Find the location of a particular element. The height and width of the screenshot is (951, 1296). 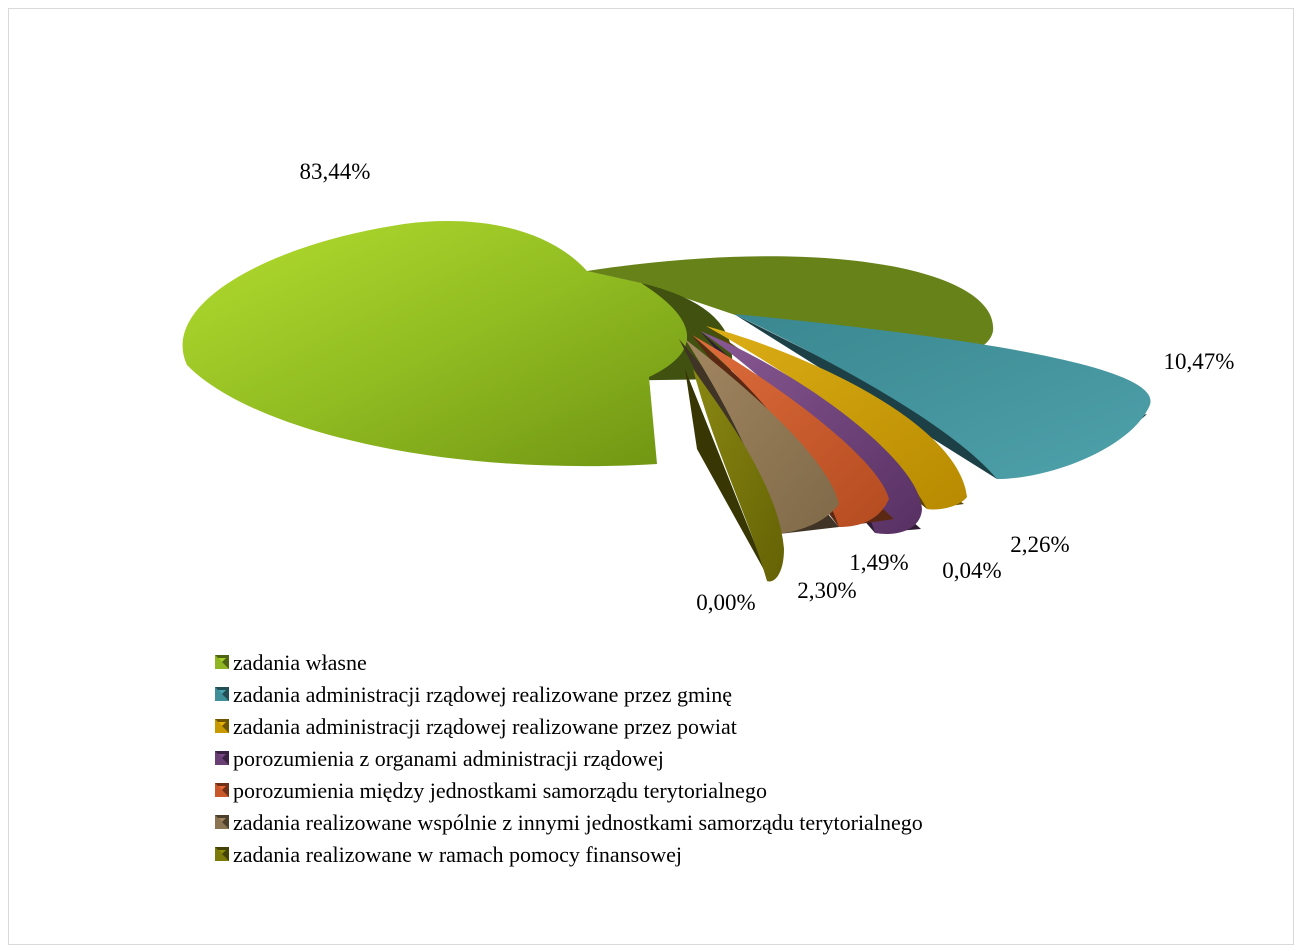

data-label-4: 0,04% is located at coordinates (971, 570).